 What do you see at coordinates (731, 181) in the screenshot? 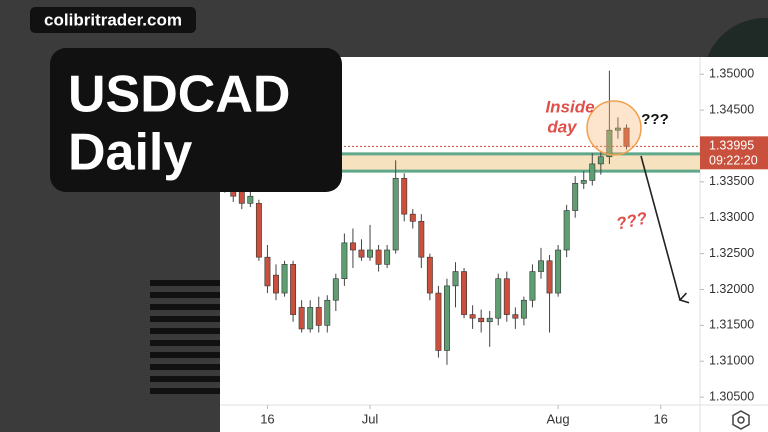
I see `y-tick-label: 1.33500` at bounding box center [731, 181].